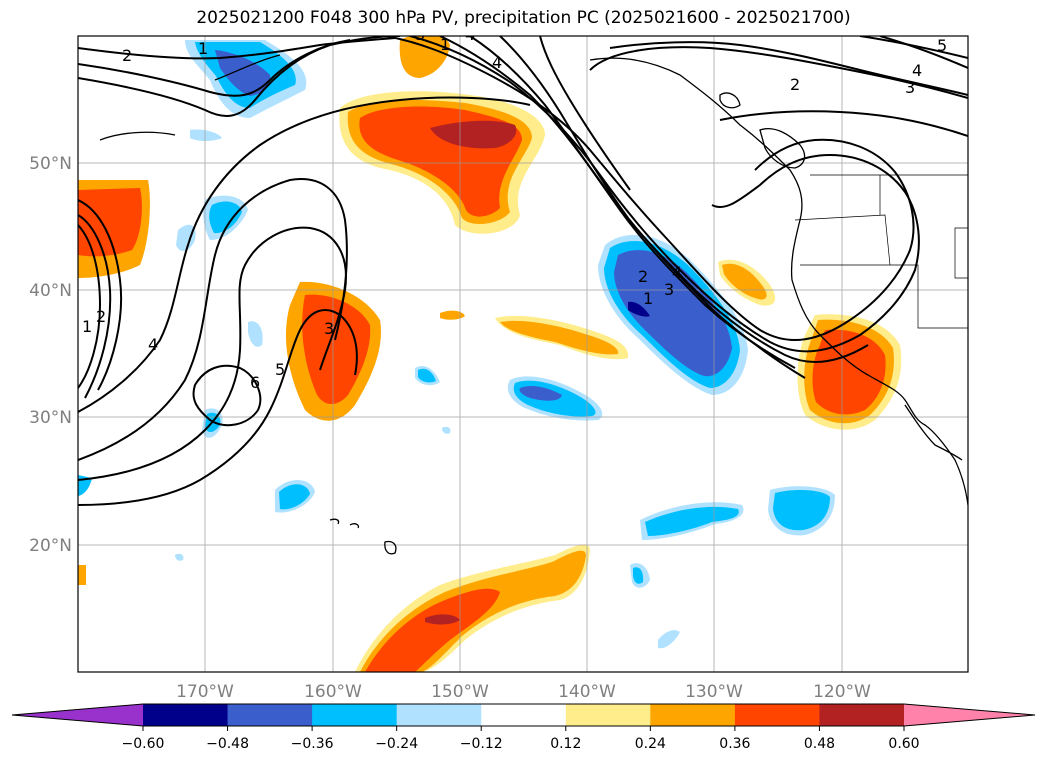  Describe the element at coordinates (587, 692) in the screenshot. I see `lon-label-140w: 140°W` at that location.